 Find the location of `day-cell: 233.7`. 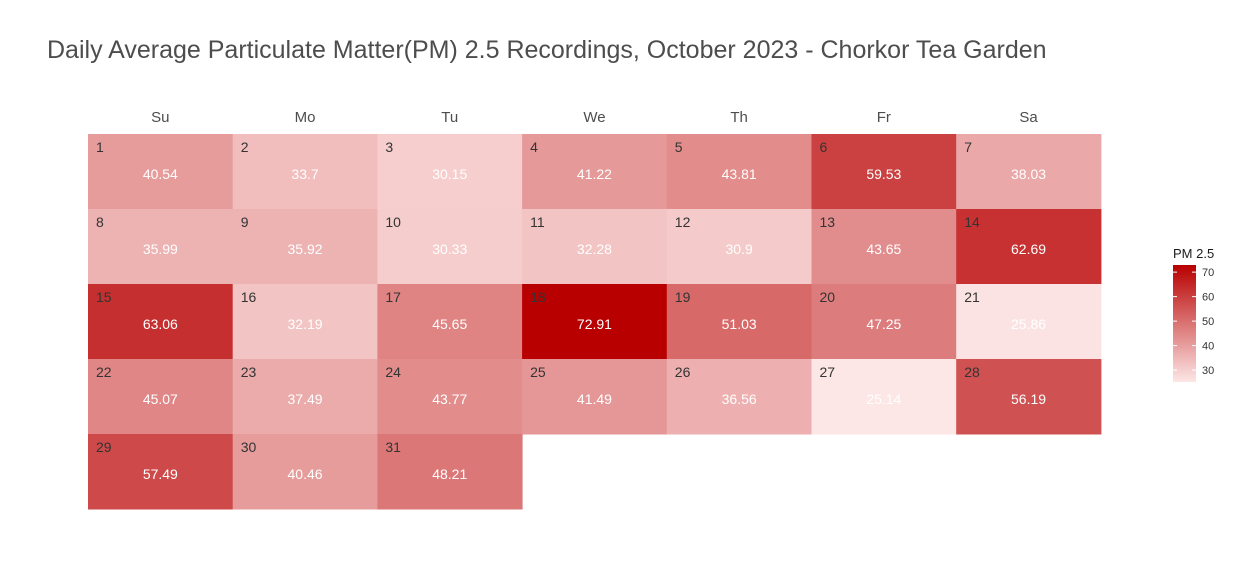

day-cell: 233.7 is located at coordinates (305, 172).